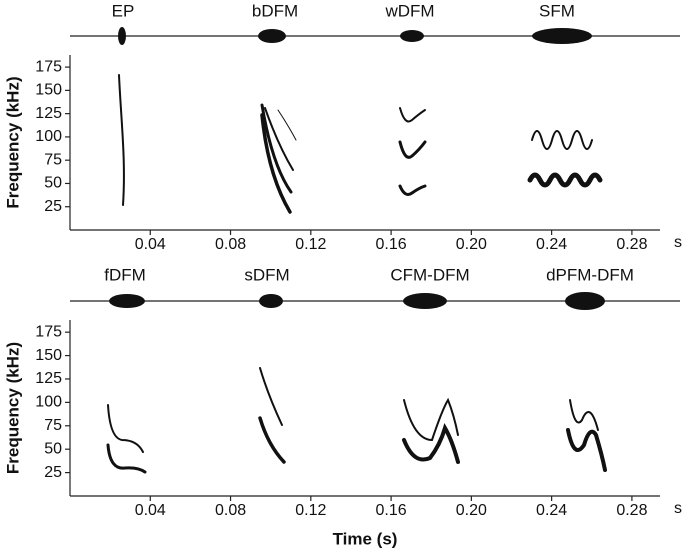 This screenshot has height=558, width=685. What do you see at coordinates (557, 10) in the screenshot?
I see `call-label: SFM` at bounding box center [557, 10].